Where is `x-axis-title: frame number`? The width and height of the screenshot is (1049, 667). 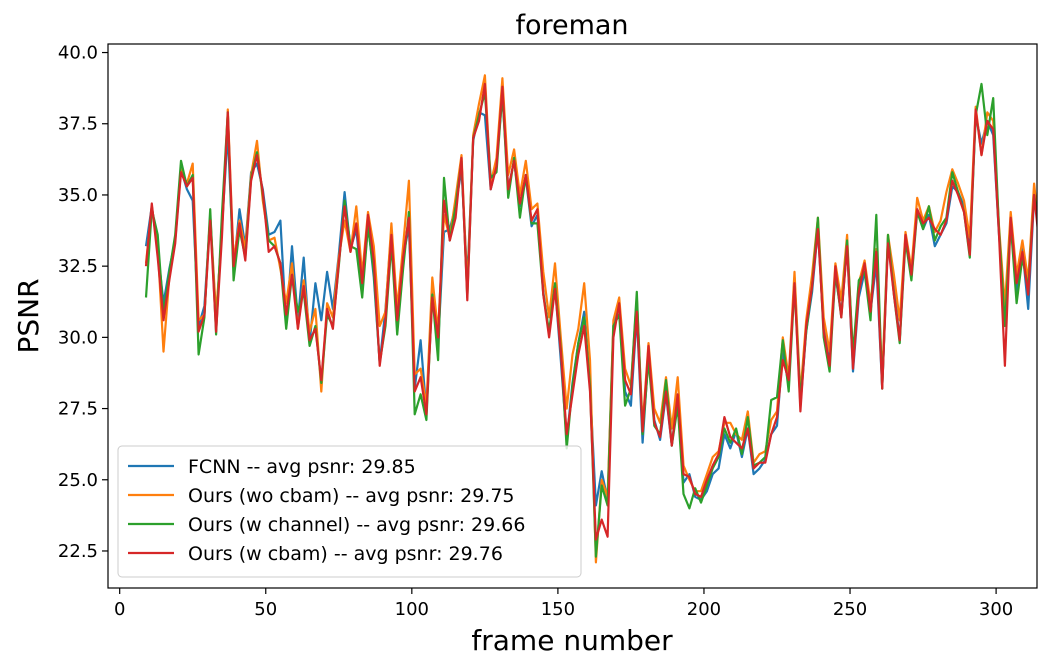
x-axis-title: frame number is located at coordinates (572, 640).